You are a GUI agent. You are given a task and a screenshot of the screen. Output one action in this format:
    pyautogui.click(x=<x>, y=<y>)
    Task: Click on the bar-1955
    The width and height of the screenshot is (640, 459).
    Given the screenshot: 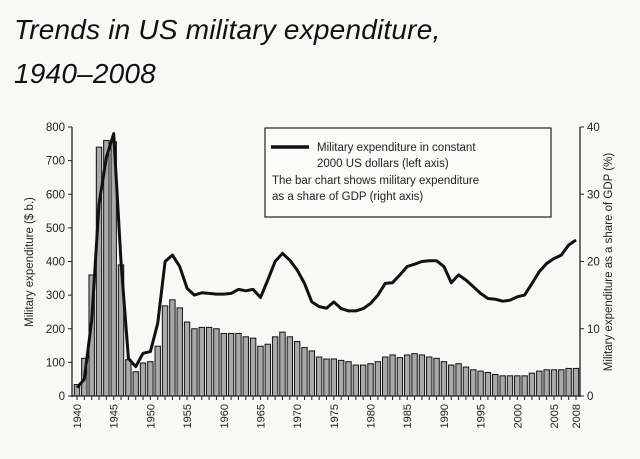 What is the action you would take?
    pyautogui.click(x=187, y=359)
    